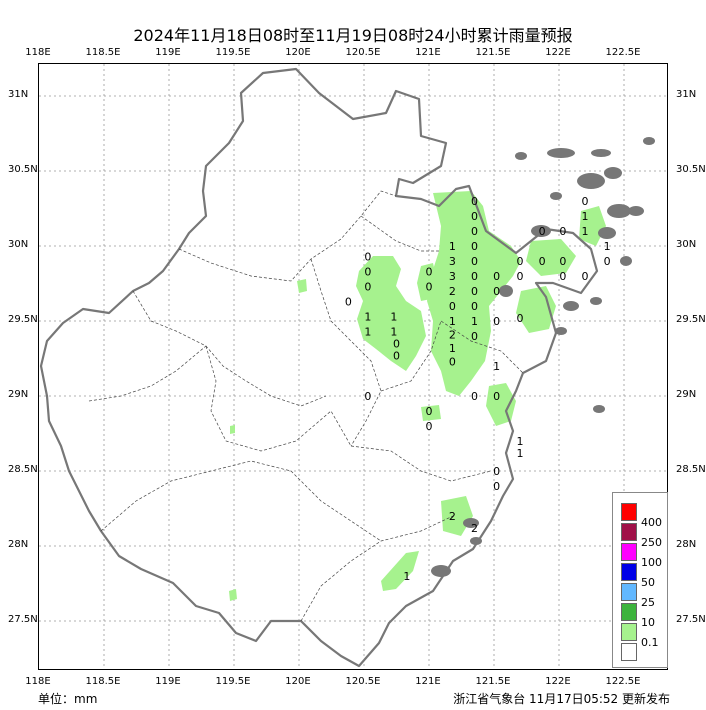 The height and width of the screenshot is (710, 706). I want to click on legend-label: 25, so click(648, 602).